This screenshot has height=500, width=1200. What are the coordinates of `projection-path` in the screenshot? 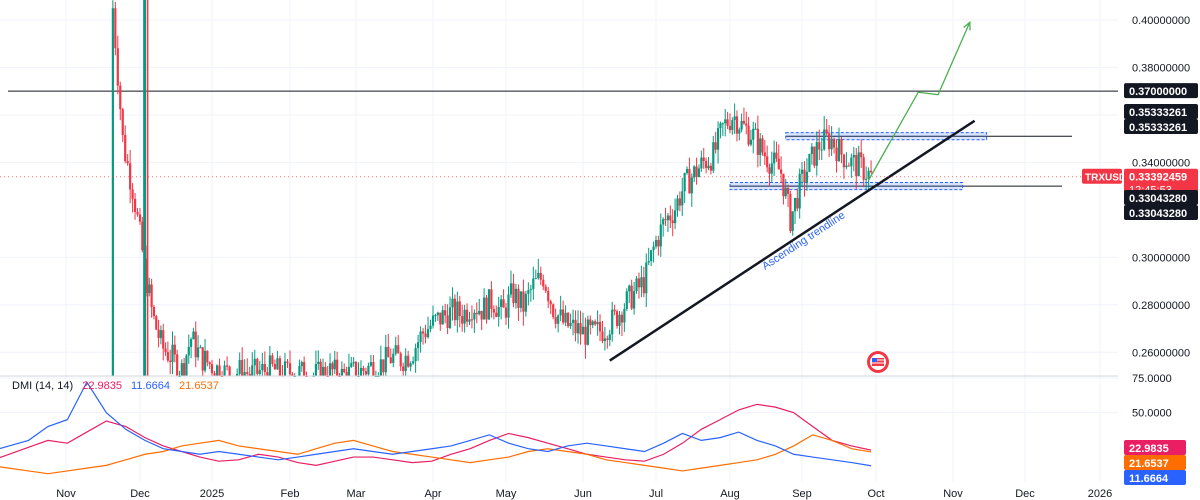 It's located at (919, 100).